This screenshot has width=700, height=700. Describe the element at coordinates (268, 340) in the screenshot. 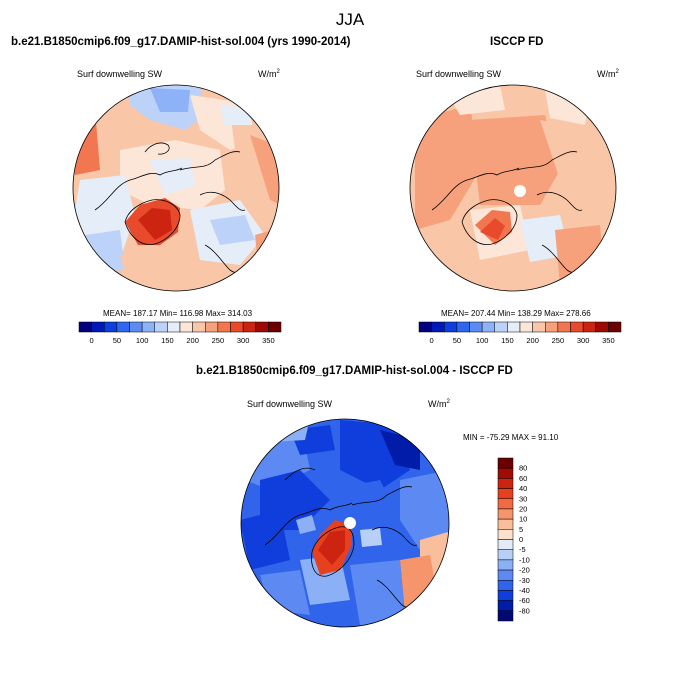

I see `panel1-colorbar-tick-label: 350` at that location.